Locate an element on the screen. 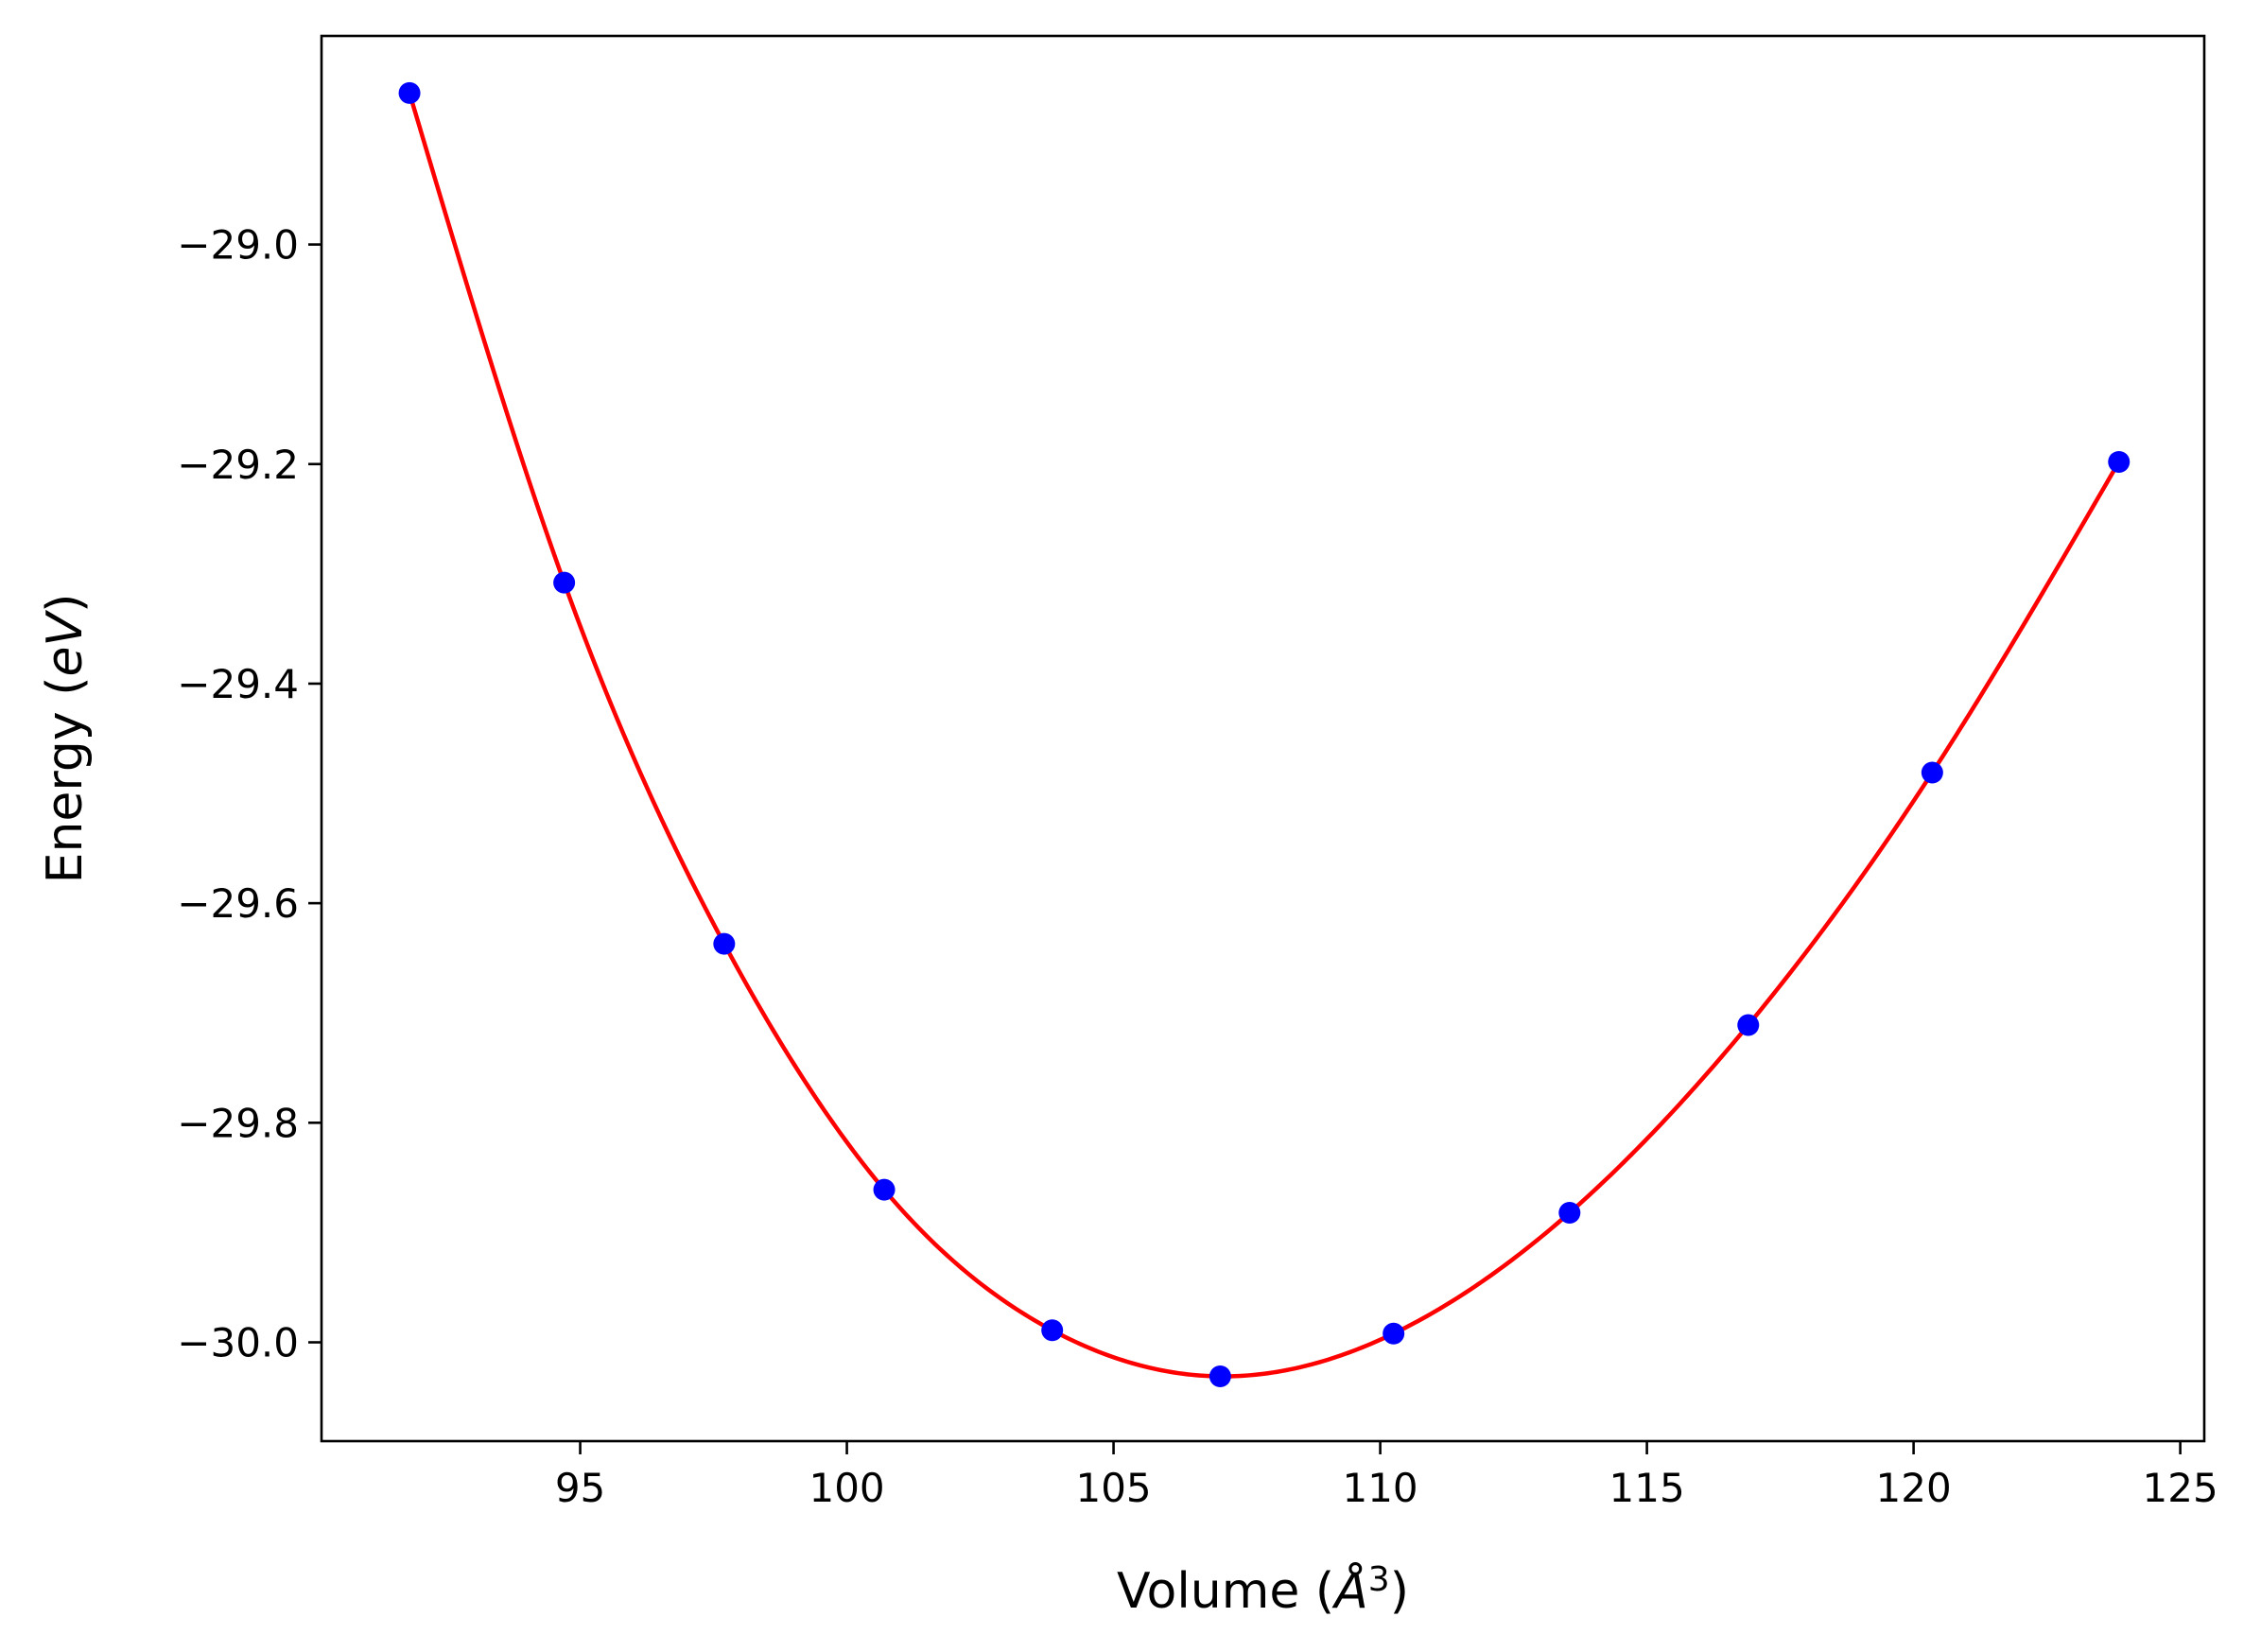 The image size is (2261, 1652). y-axis-label: Energy (eV) is located at coordinates (65, 739).